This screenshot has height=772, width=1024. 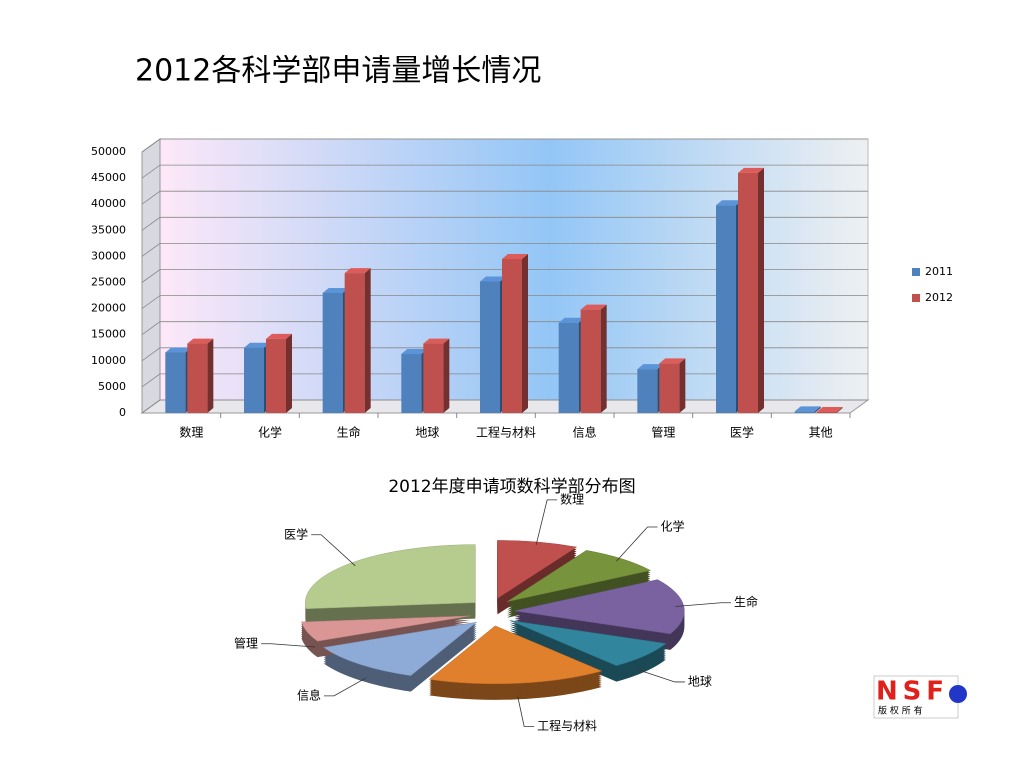 I want to click on logo-circle, so click(x=958, y=694).